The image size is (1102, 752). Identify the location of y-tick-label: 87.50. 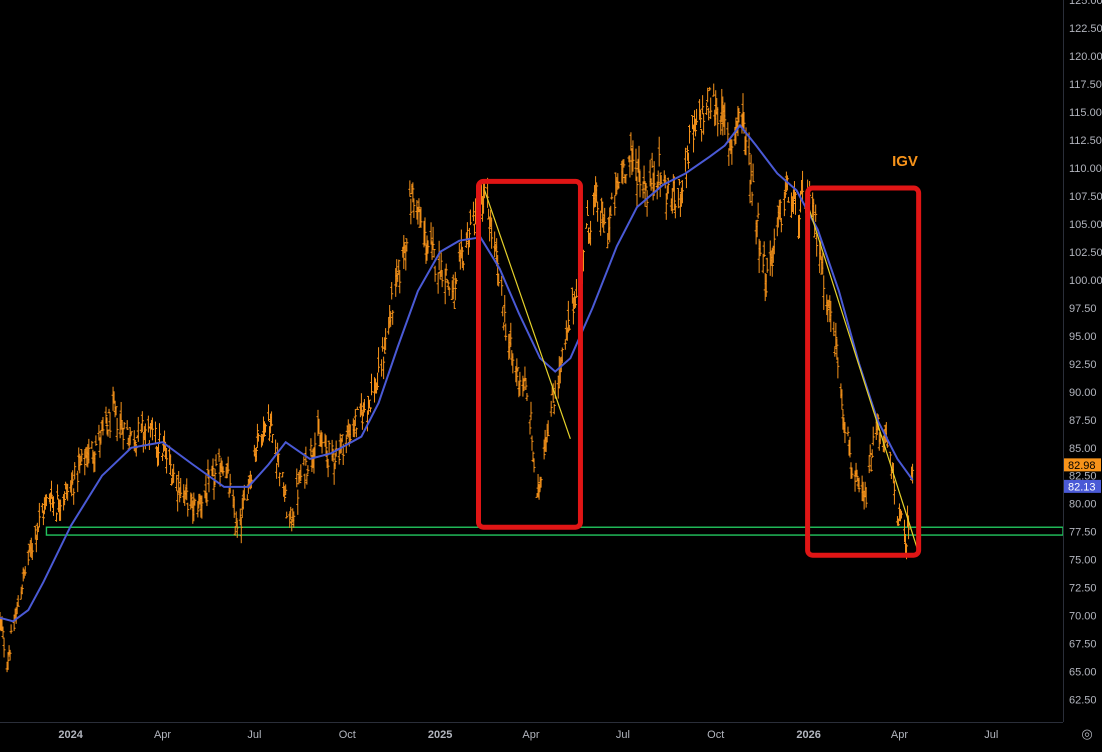
(1083, 421).